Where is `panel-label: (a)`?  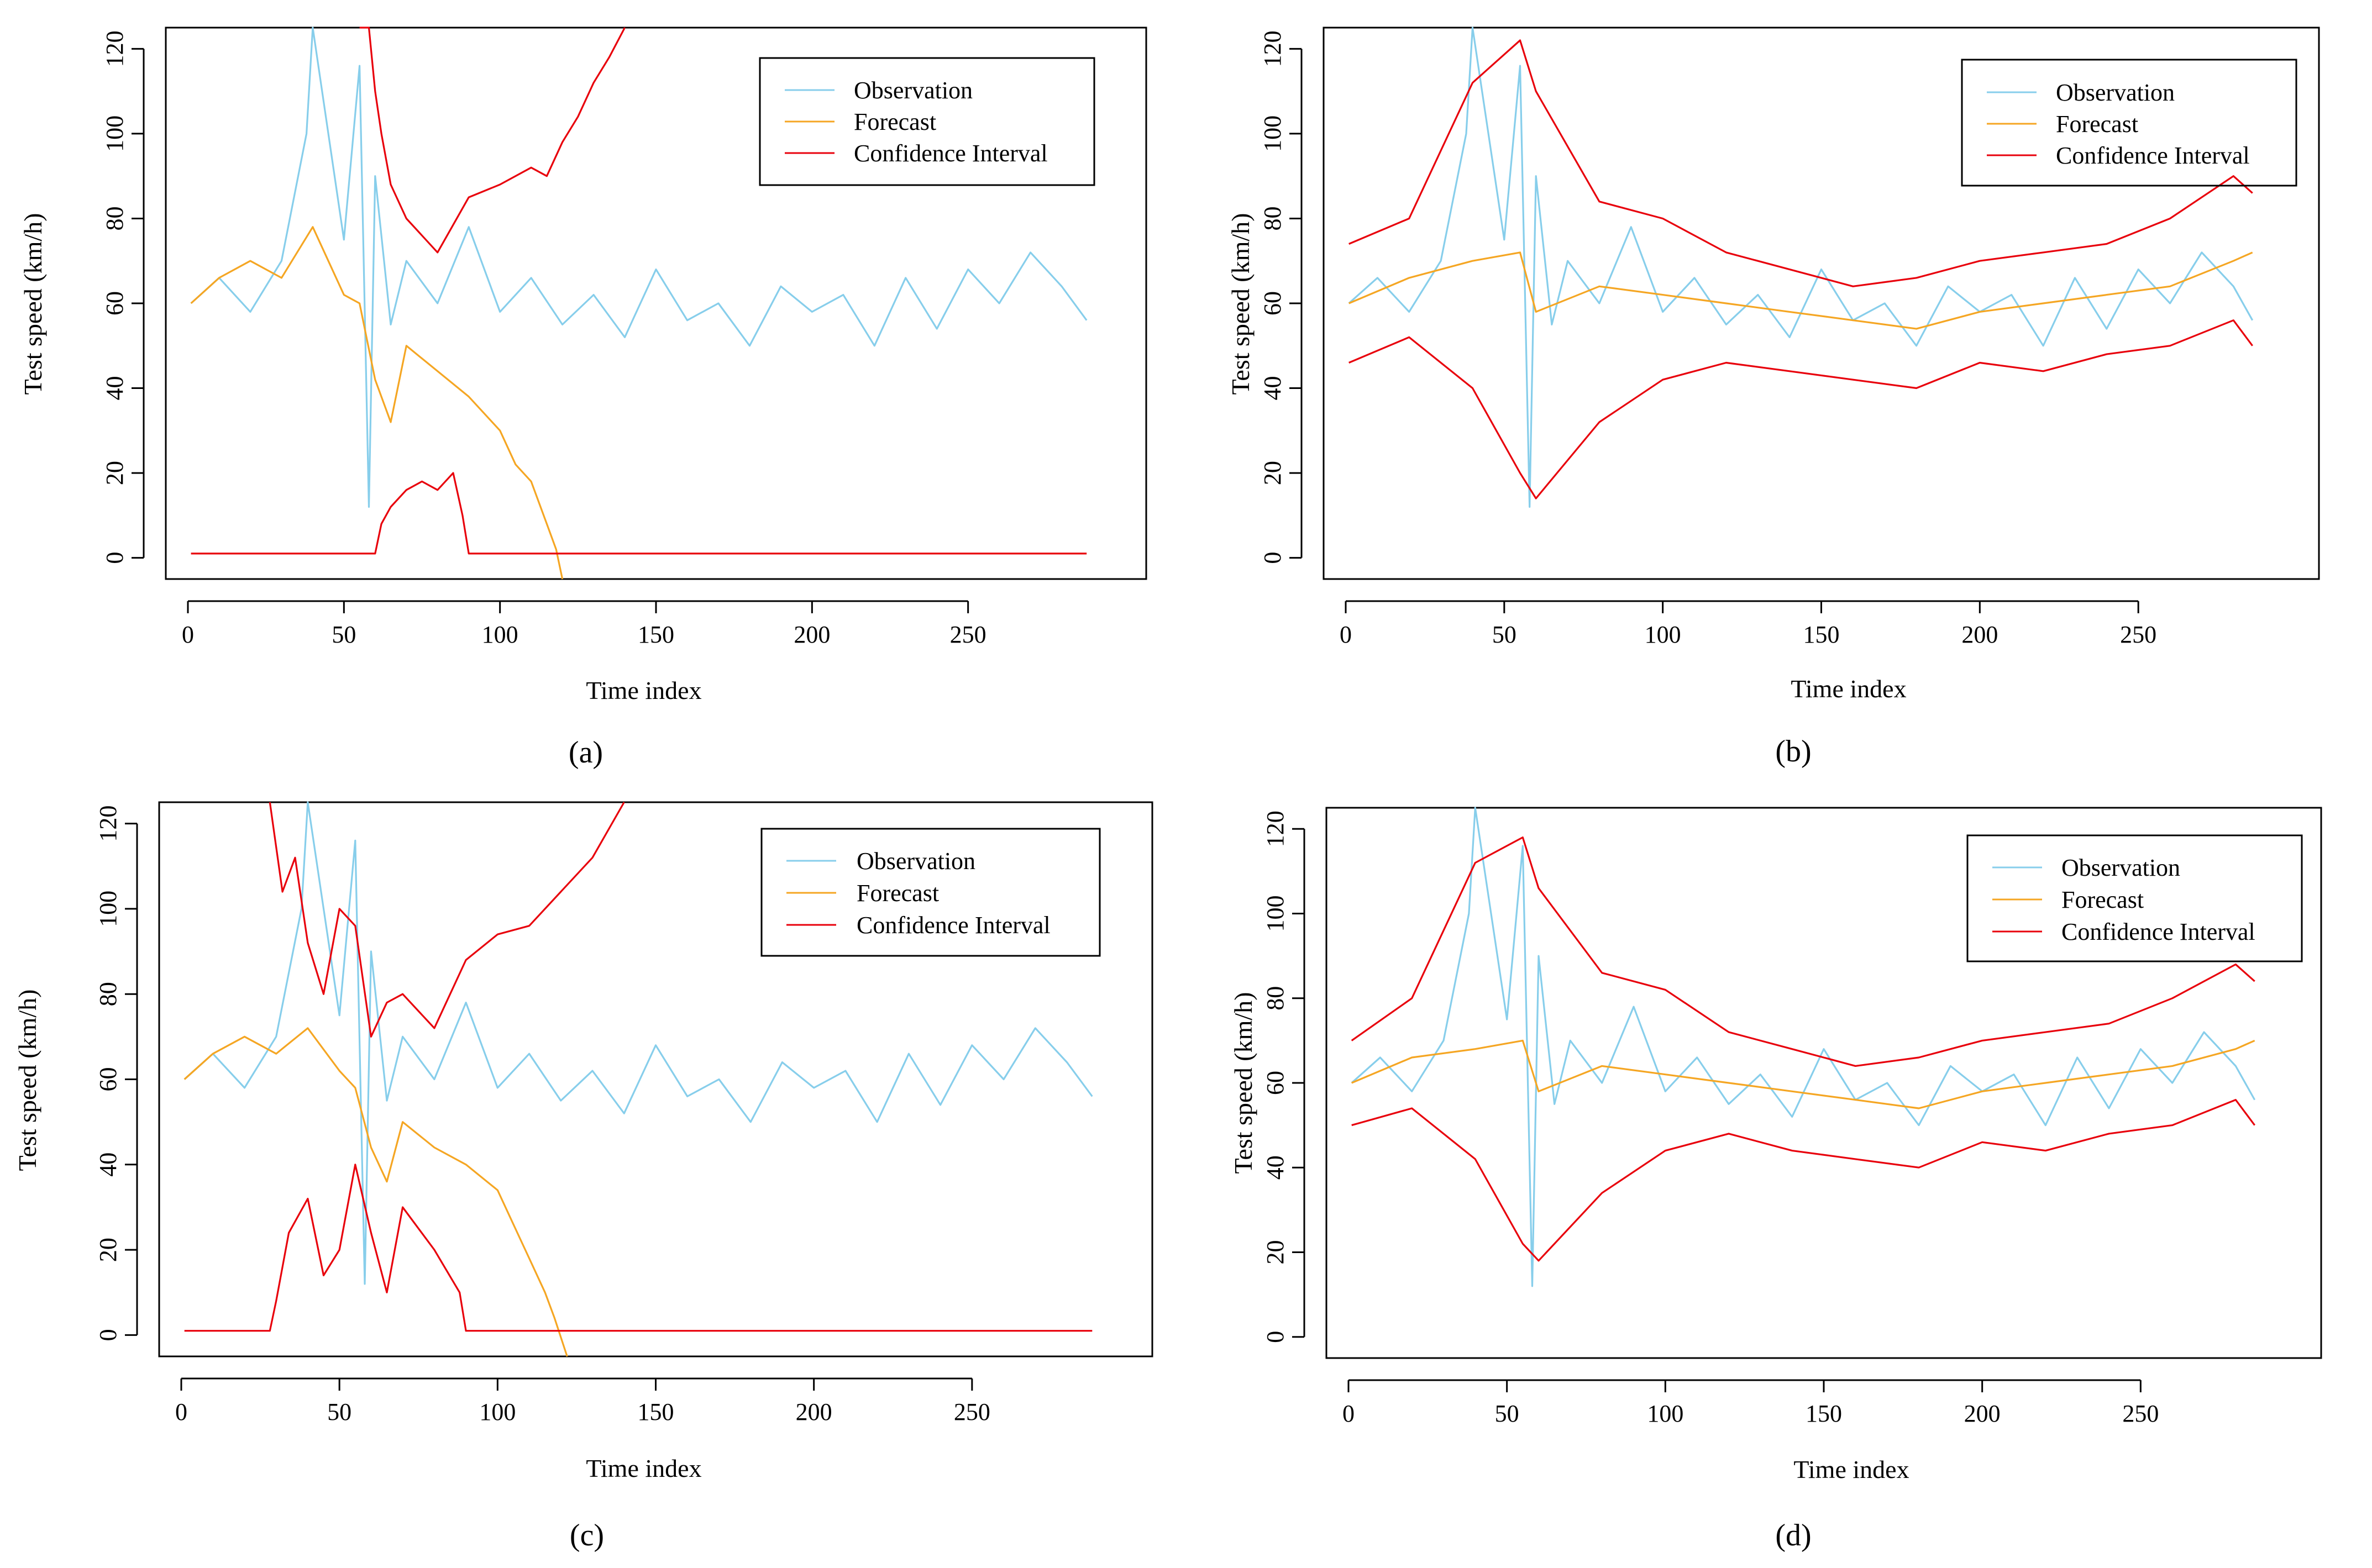
panel-label: (a) is located at coordinates (586, 752).